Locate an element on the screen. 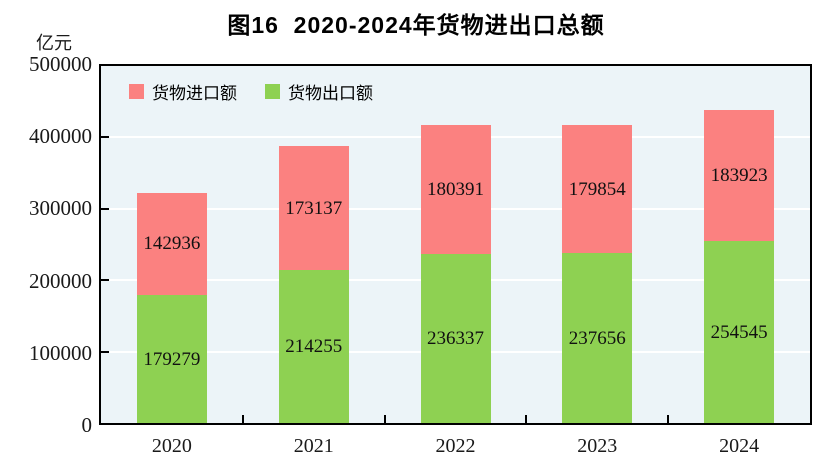 The image size is (832, 467). bar-value-label: 183923 is located at coordinates (739, 176).